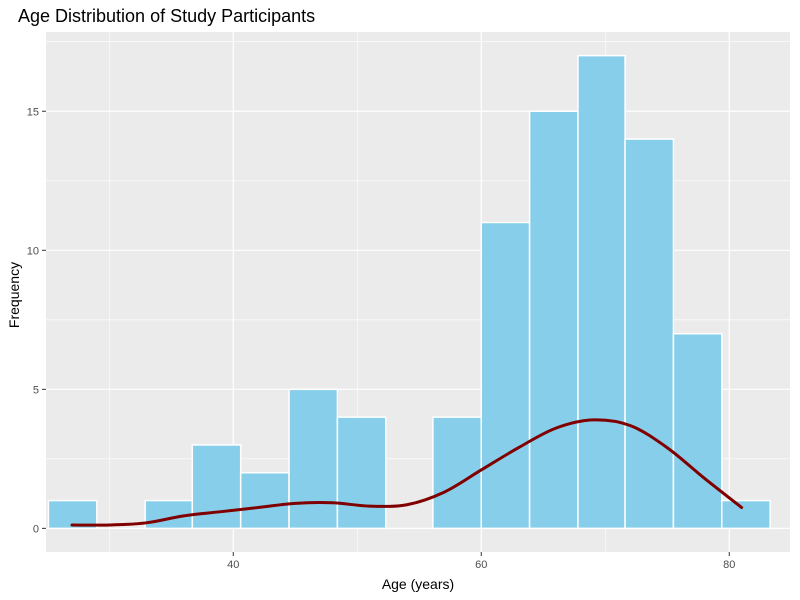 The height and width of the screenshot is (600, 800). What do you see at coordinates (36, 529) in the screenshot?
I see `y-tick-label: 0` at bounding box center [36, 529].